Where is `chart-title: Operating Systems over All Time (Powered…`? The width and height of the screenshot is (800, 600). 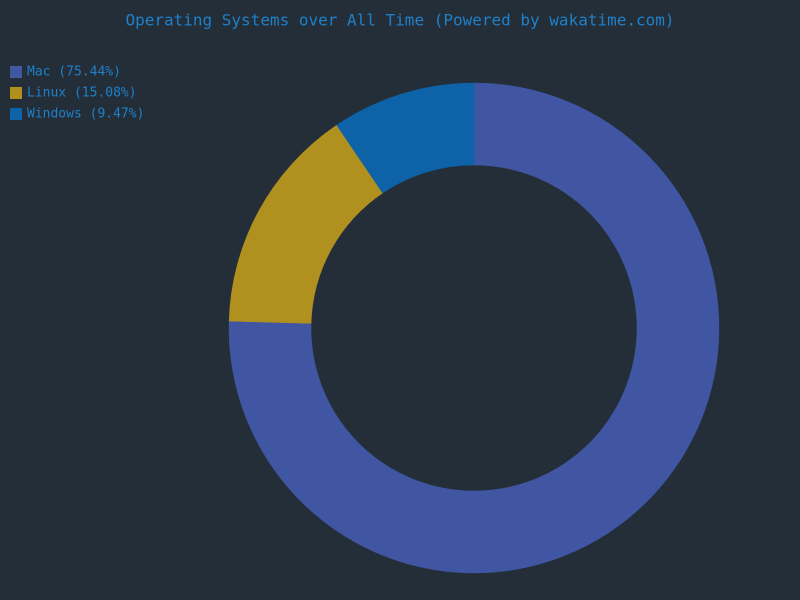
chart-title: Operating Systems over All Time (Powered… is located at coordinates (399, 20).